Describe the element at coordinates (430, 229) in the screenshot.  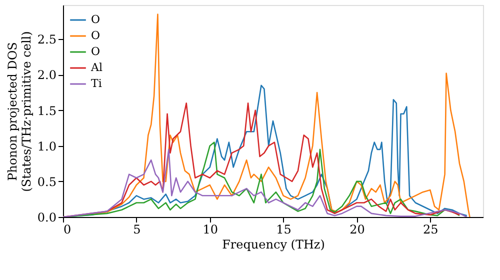
I see `x-tick-label: 25` at that location.